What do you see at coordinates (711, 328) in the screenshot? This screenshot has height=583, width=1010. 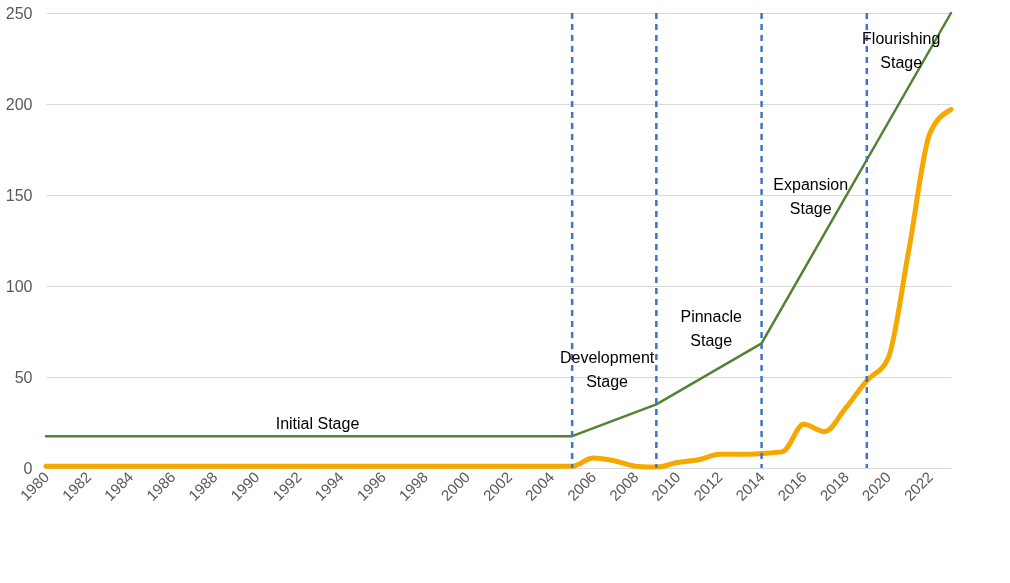 I see `annotation: Pinnacle Stage` at bounding box center [711, 328].